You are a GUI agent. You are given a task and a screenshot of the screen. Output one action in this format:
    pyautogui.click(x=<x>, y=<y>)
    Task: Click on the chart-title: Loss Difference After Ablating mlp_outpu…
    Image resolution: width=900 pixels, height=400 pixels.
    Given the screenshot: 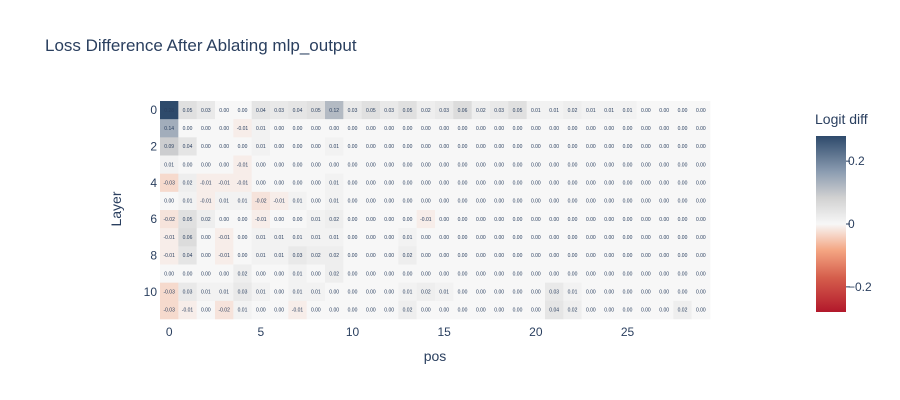 What is the action you would take?
    pyautogui.click(x=201, y=45)
    